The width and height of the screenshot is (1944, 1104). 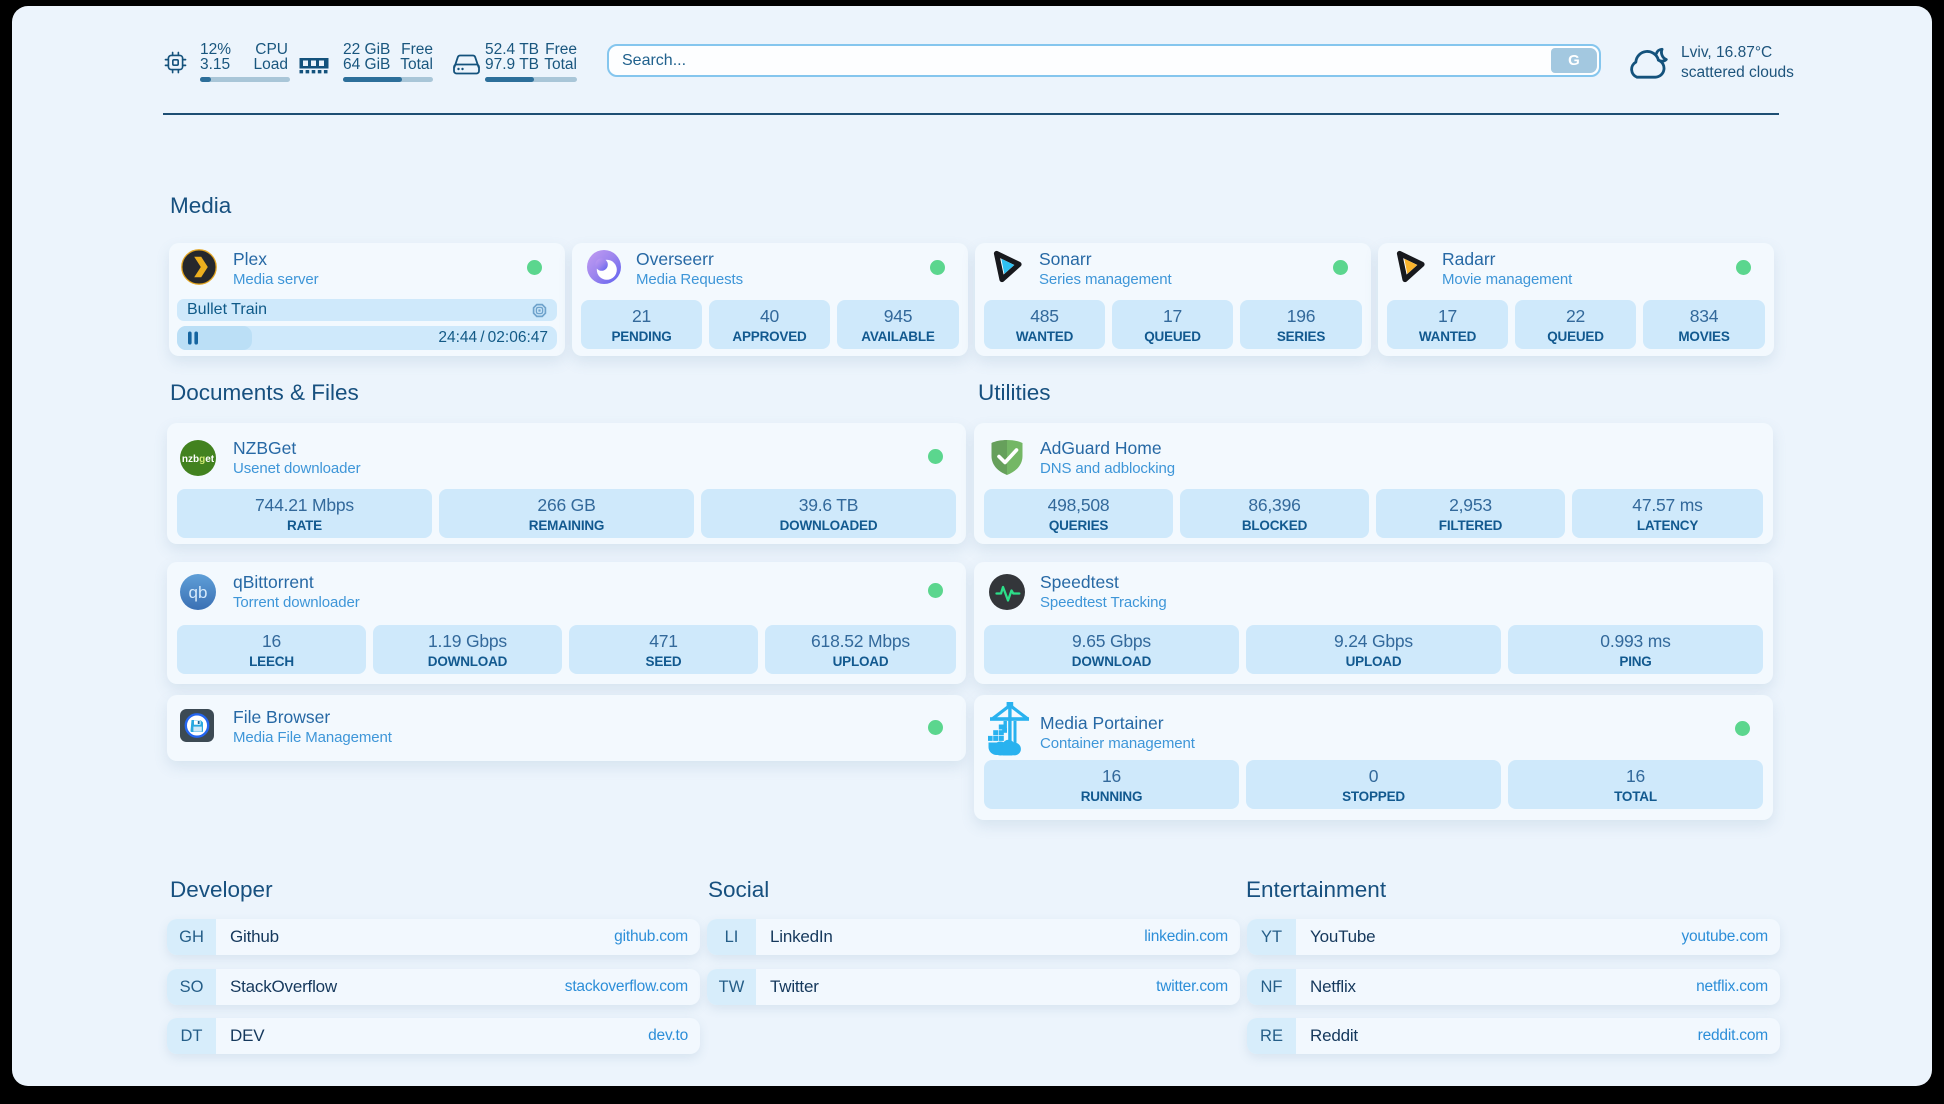 I want to click on svg-text: qb, so click(x=198, y=592).